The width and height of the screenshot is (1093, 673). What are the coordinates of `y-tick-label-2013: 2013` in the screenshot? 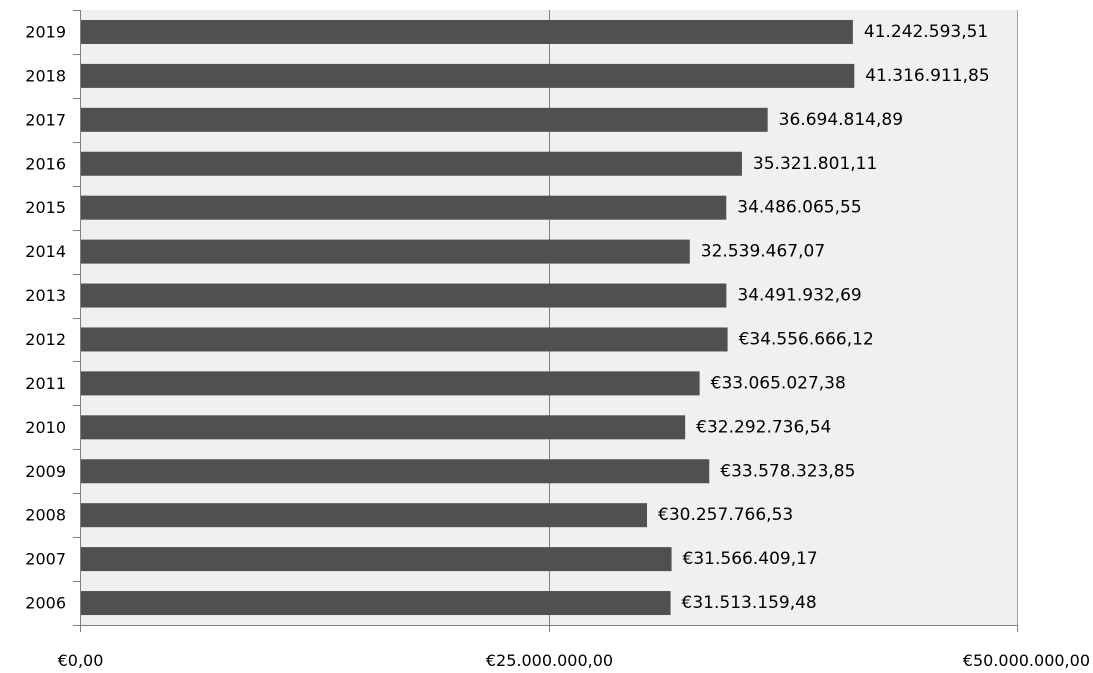 It's located at (45, 295).